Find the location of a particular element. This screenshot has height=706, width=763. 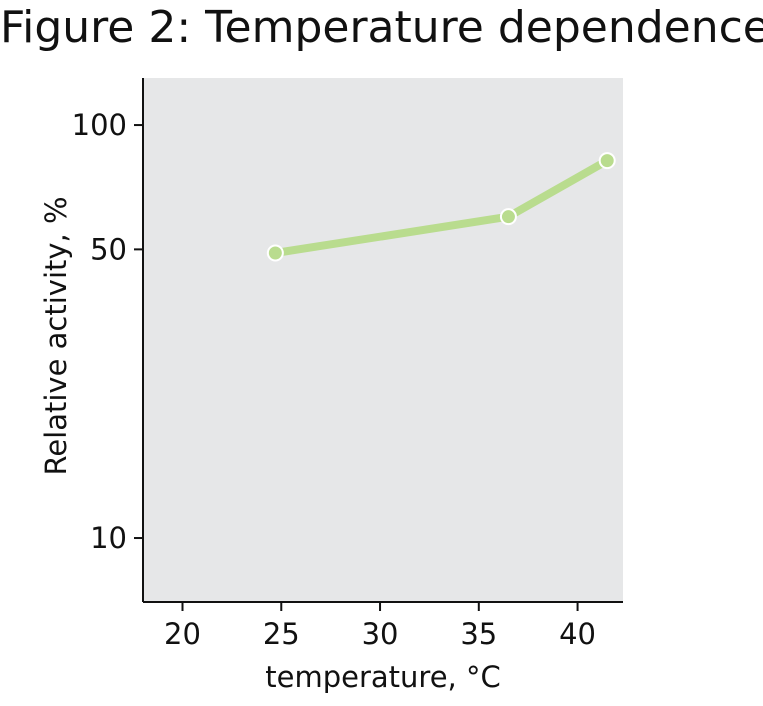

y-tick-label: 100 is located at coordinates (99, 125).